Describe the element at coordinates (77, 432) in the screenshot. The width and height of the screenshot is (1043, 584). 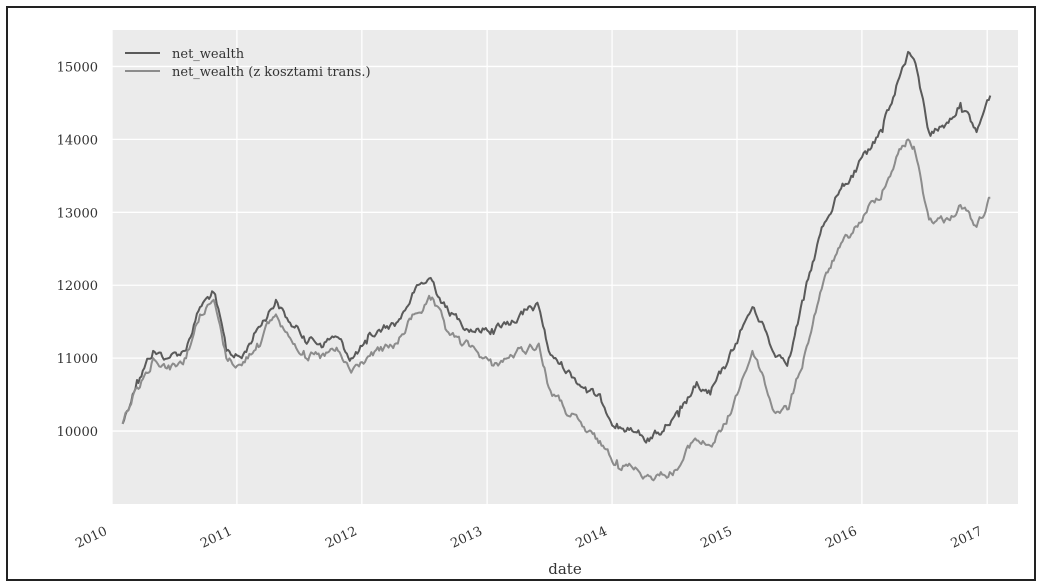
I see `y-tick-label: 10000` at that location.